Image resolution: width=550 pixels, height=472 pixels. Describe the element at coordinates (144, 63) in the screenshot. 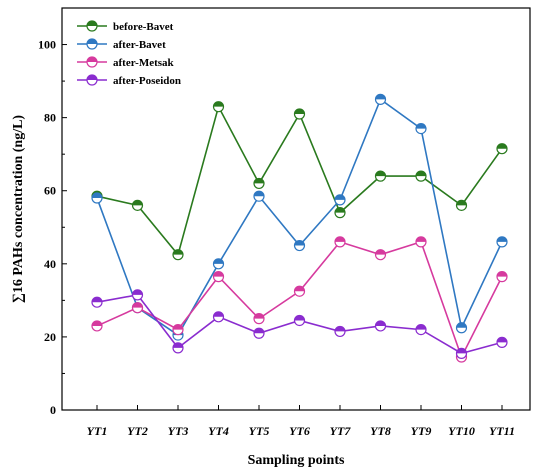

I see `legend-label: after-Metsak` at that location.